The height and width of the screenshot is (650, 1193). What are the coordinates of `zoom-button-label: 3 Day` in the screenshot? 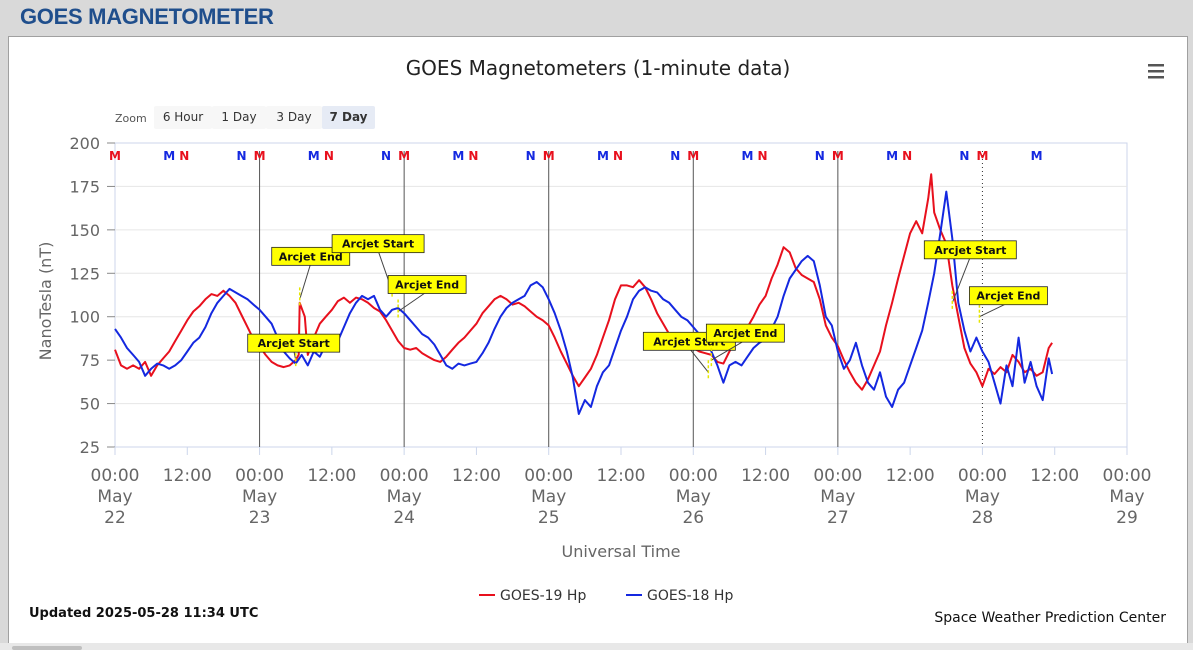 It's located at (293, 117).